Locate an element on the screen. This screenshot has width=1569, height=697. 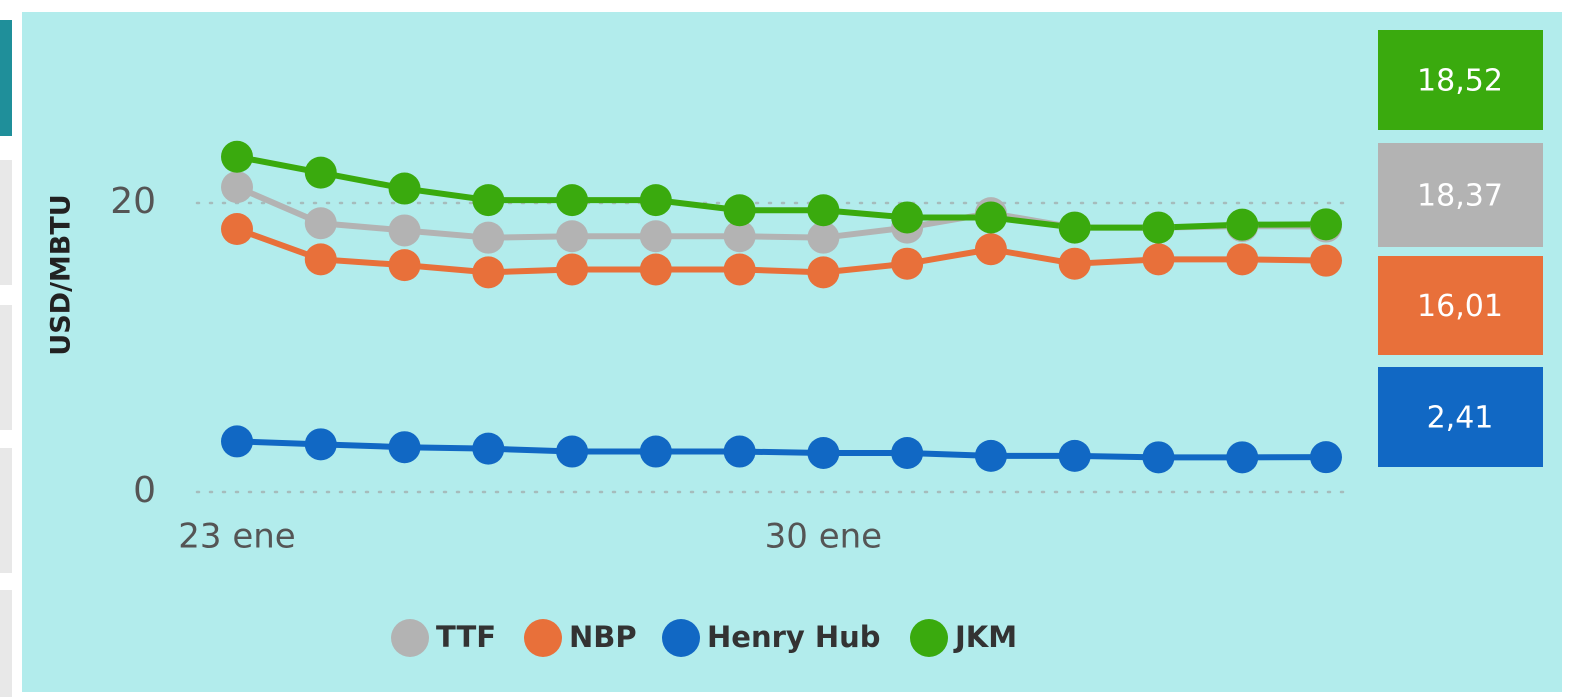
value-card-label: 2,41 is located at coordinates (1460, 418).